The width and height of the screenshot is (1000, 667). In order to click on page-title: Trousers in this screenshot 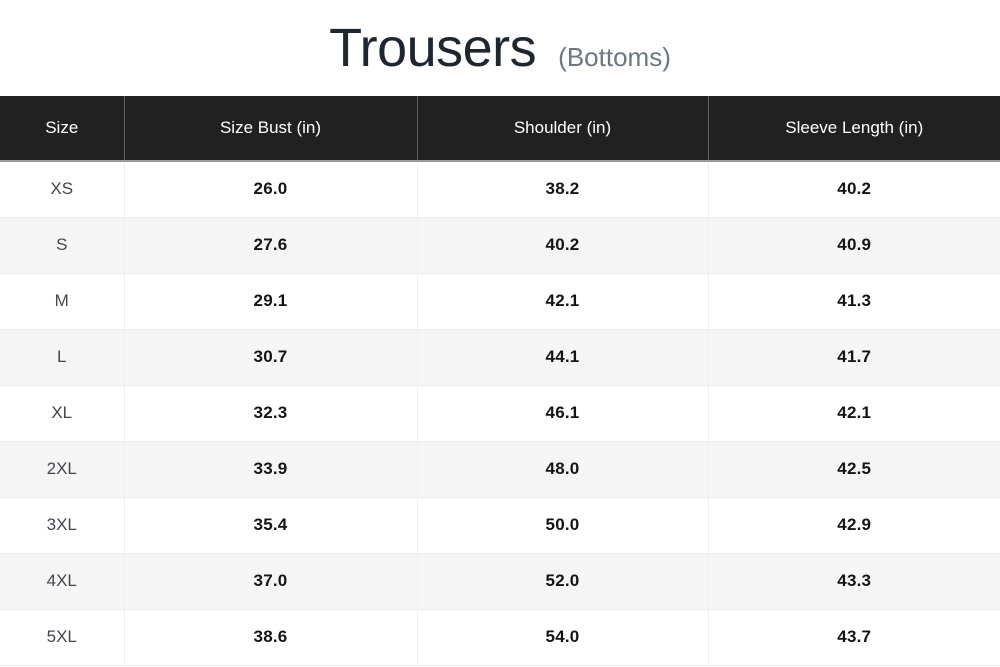, I will do `click(433, 48)`.